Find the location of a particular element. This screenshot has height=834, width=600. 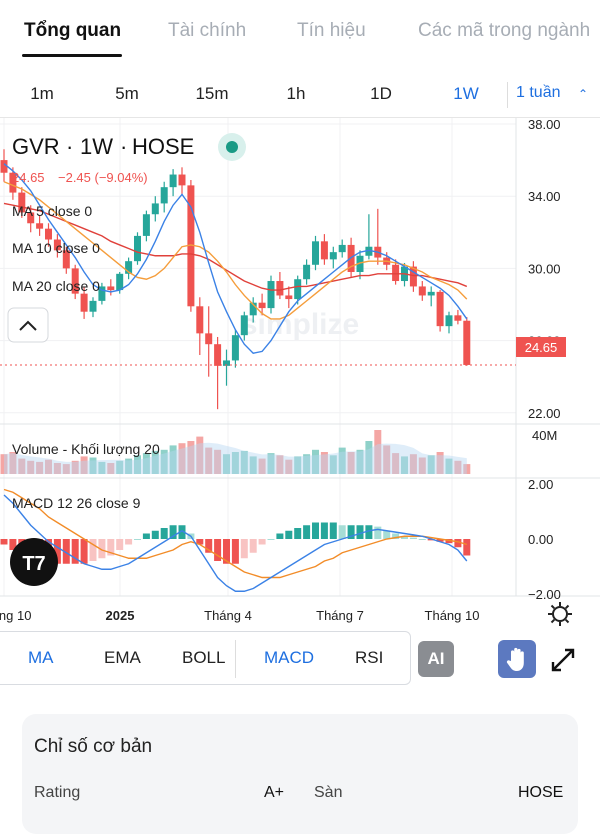

interval-1m: 1m is located at coordinates (42, 93).